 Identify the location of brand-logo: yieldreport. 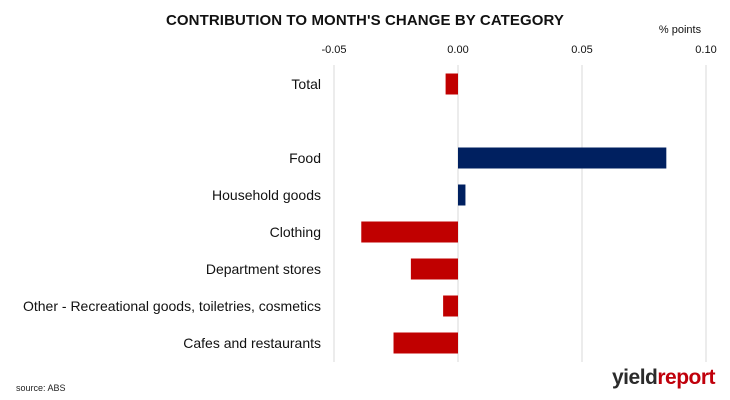
(664, 378).